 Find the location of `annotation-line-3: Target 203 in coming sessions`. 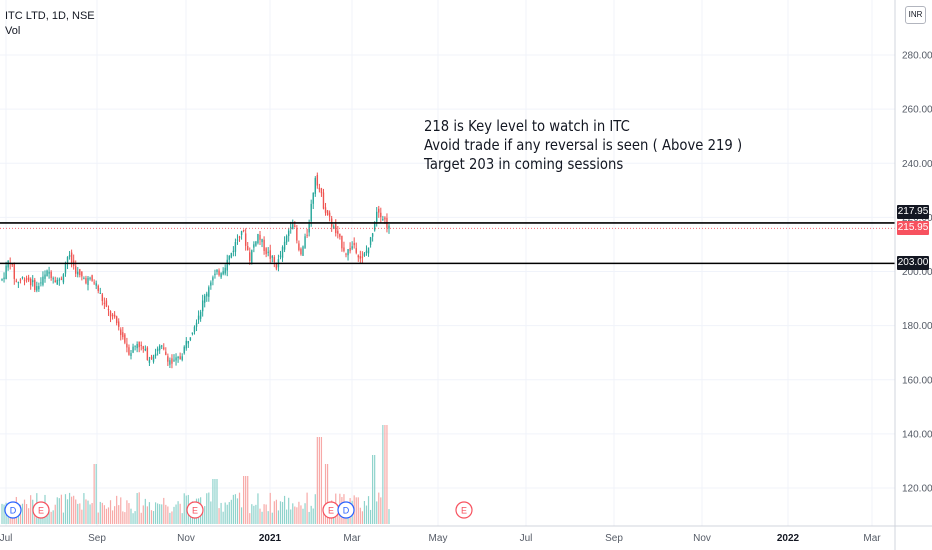

annotation-line-3: Target 203 in coming sessions is located at coordinates (524, 164).